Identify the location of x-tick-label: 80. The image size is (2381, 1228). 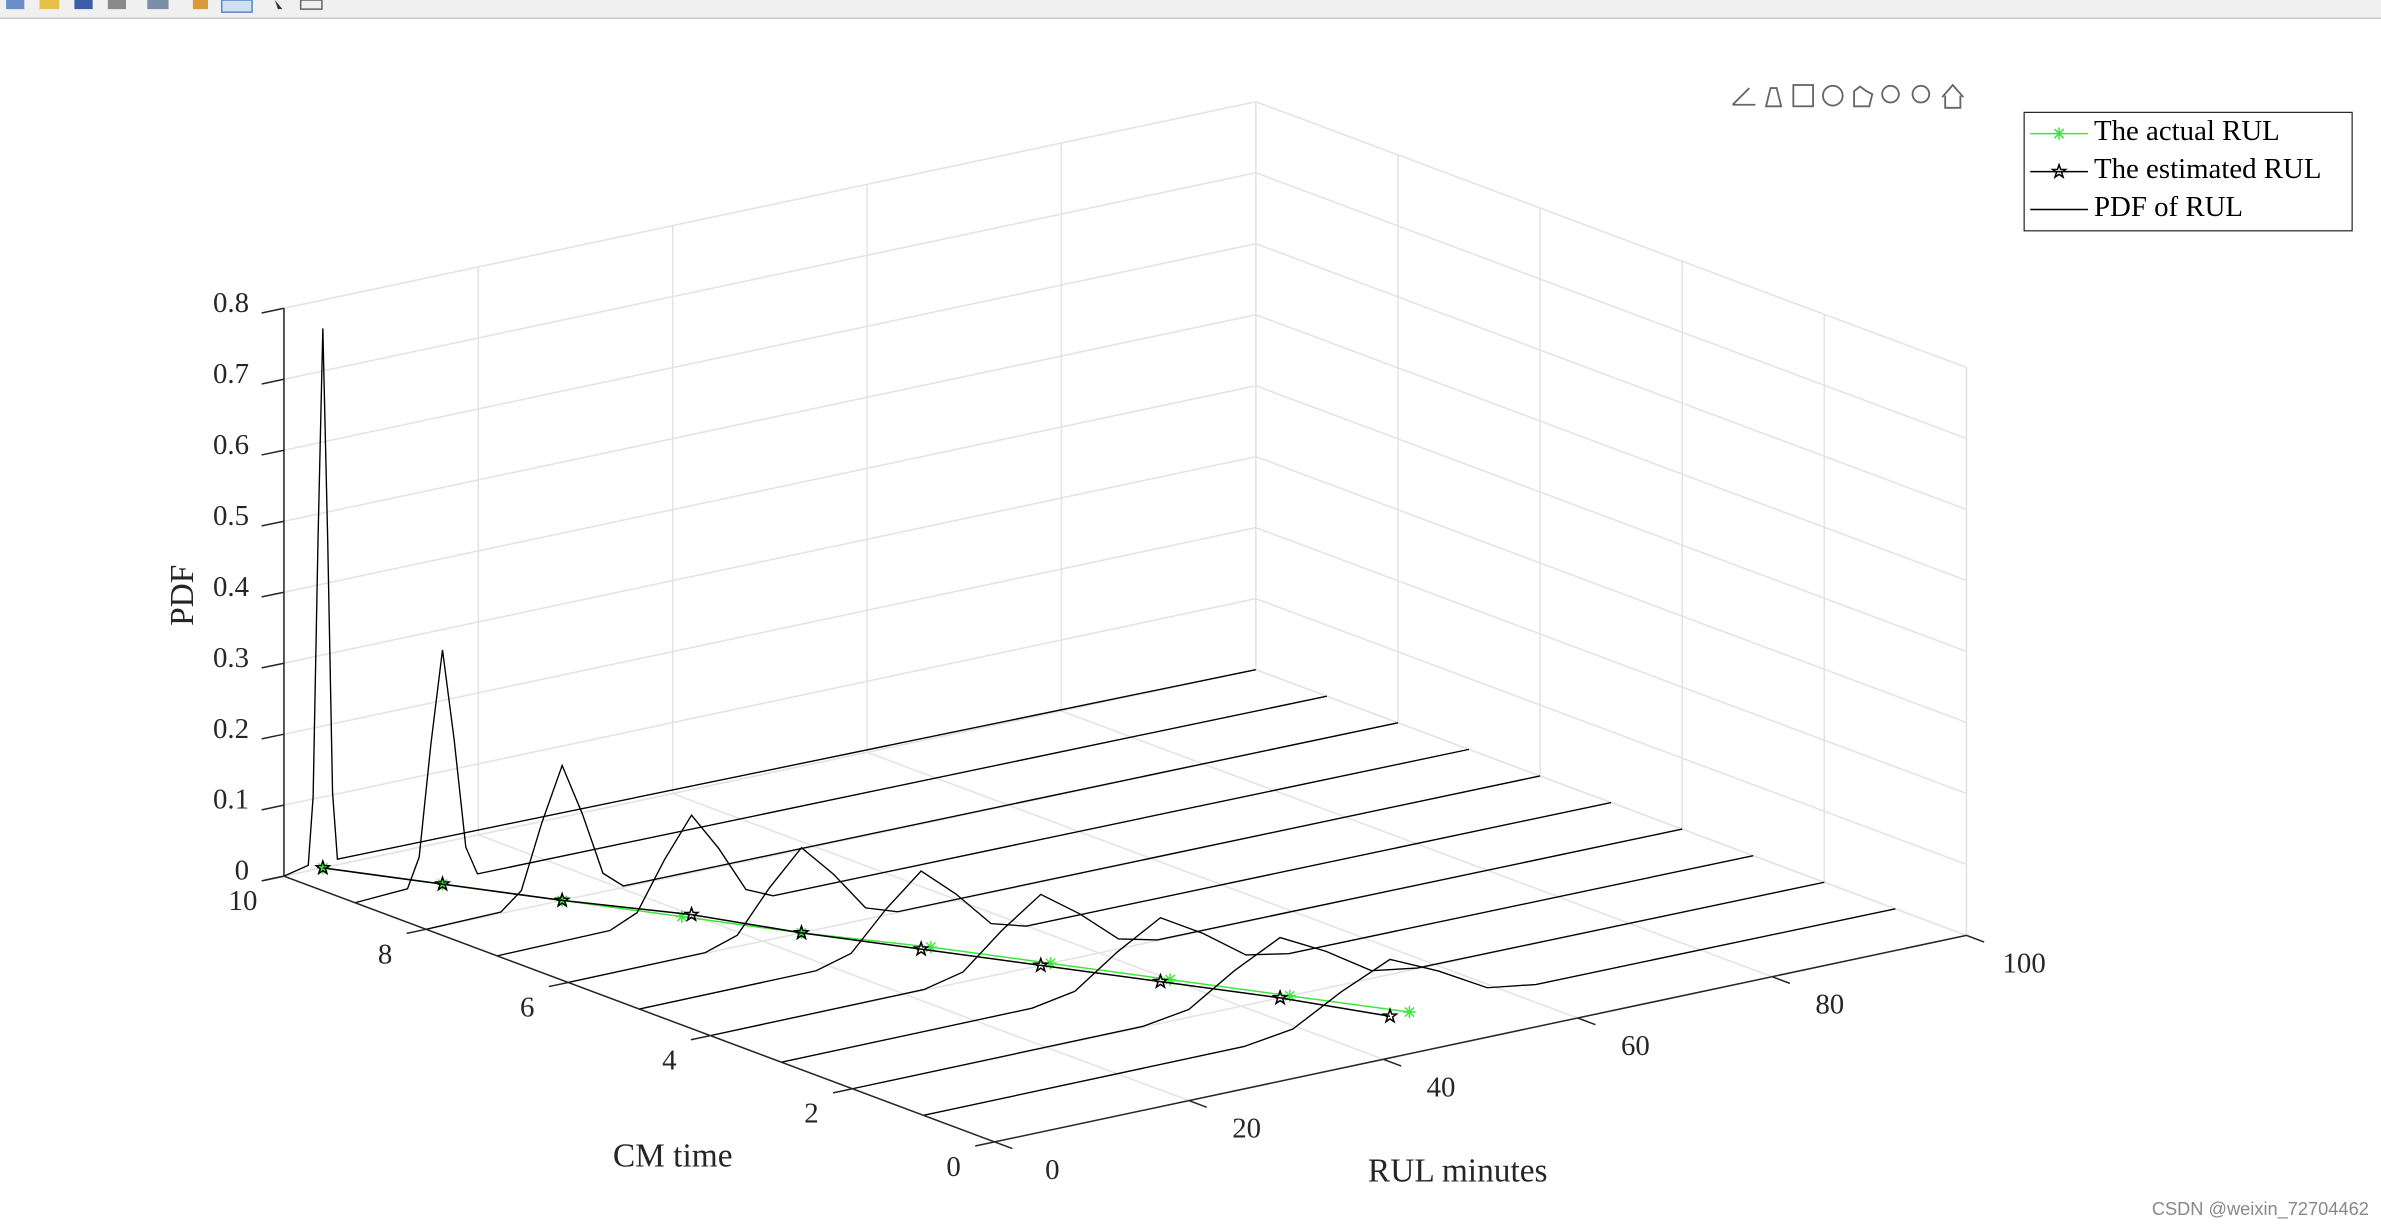
(1829, 1005).